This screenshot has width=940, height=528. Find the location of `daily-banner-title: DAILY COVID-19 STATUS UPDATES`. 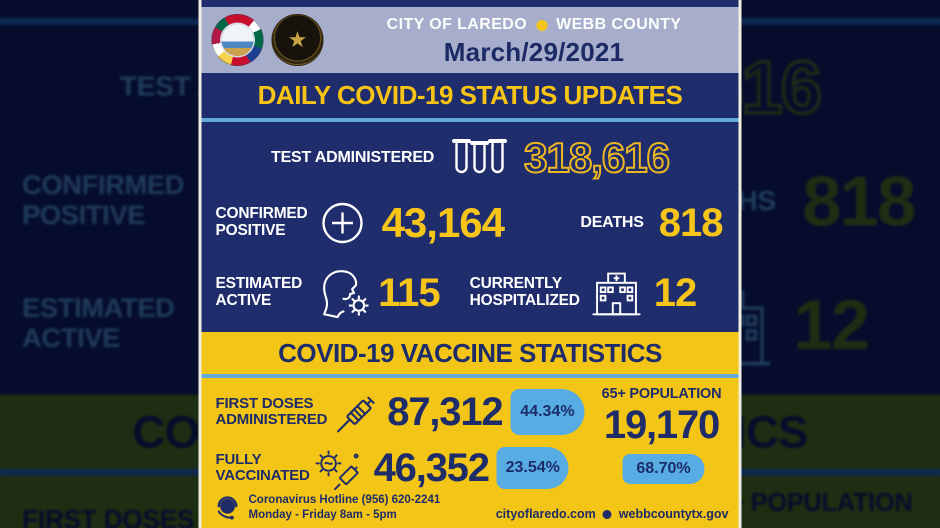

daily-banner-title: DAILY COVID-19 STATUS UPDATES is located at coordinates (470, 95).